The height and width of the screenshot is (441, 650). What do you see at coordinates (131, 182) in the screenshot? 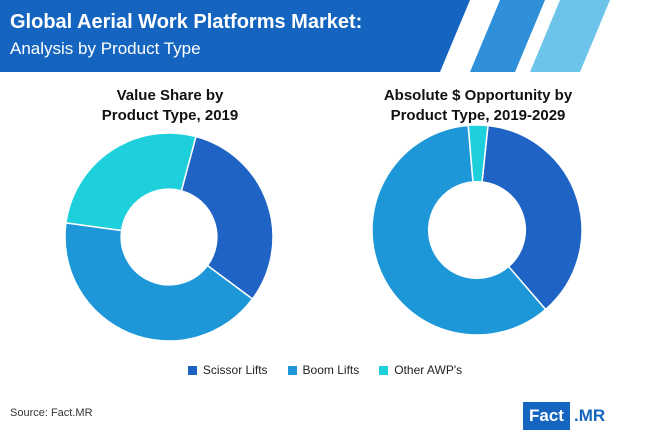
I see `chart-1-slice-other-awp-s` at bounding box center [131, 182].